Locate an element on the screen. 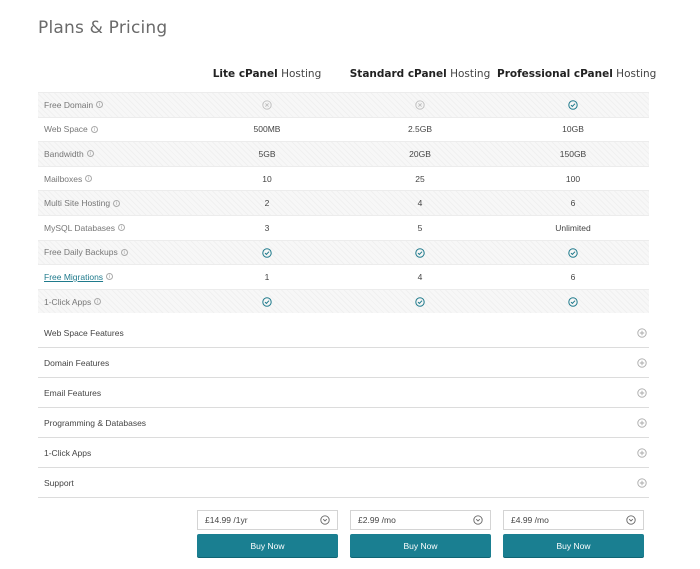 The height and width of the screenshot is (569, 700). cell-value: 10 is located at coordinates (267, 178).